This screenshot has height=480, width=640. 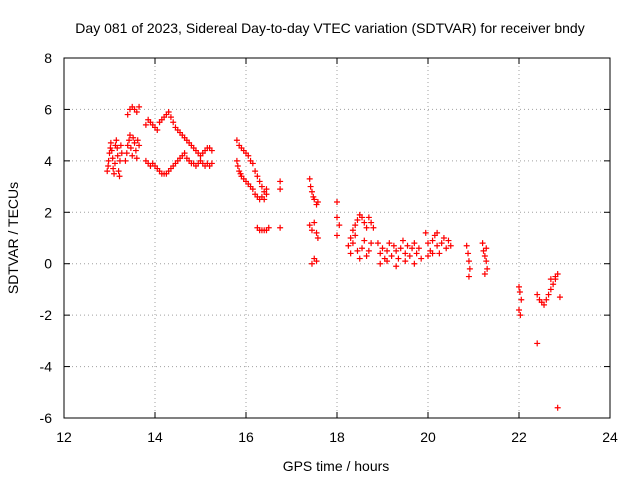 I want to click on x-tick-label: 20, so click(x=428, y=437).